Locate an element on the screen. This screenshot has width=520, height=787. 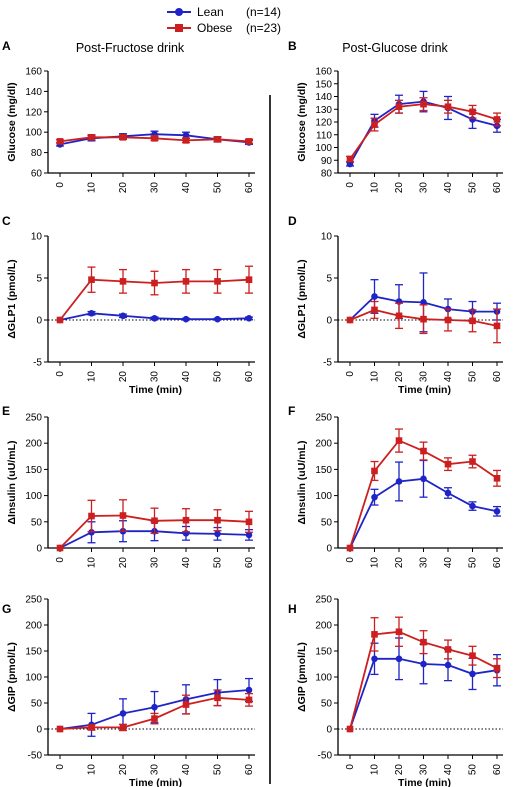
y-tick-label: -5 is located at coordinates (37, 363).